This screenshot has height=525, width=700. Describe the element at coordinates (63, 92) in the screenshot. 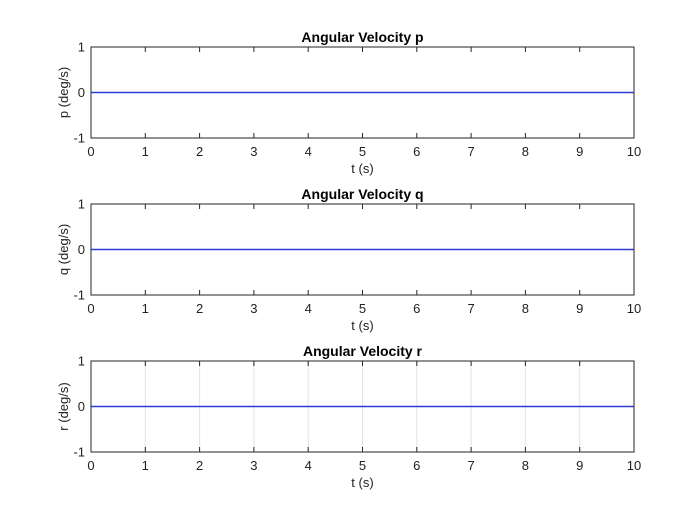

I see `y-axis-label: p (deg/s)` at that location.